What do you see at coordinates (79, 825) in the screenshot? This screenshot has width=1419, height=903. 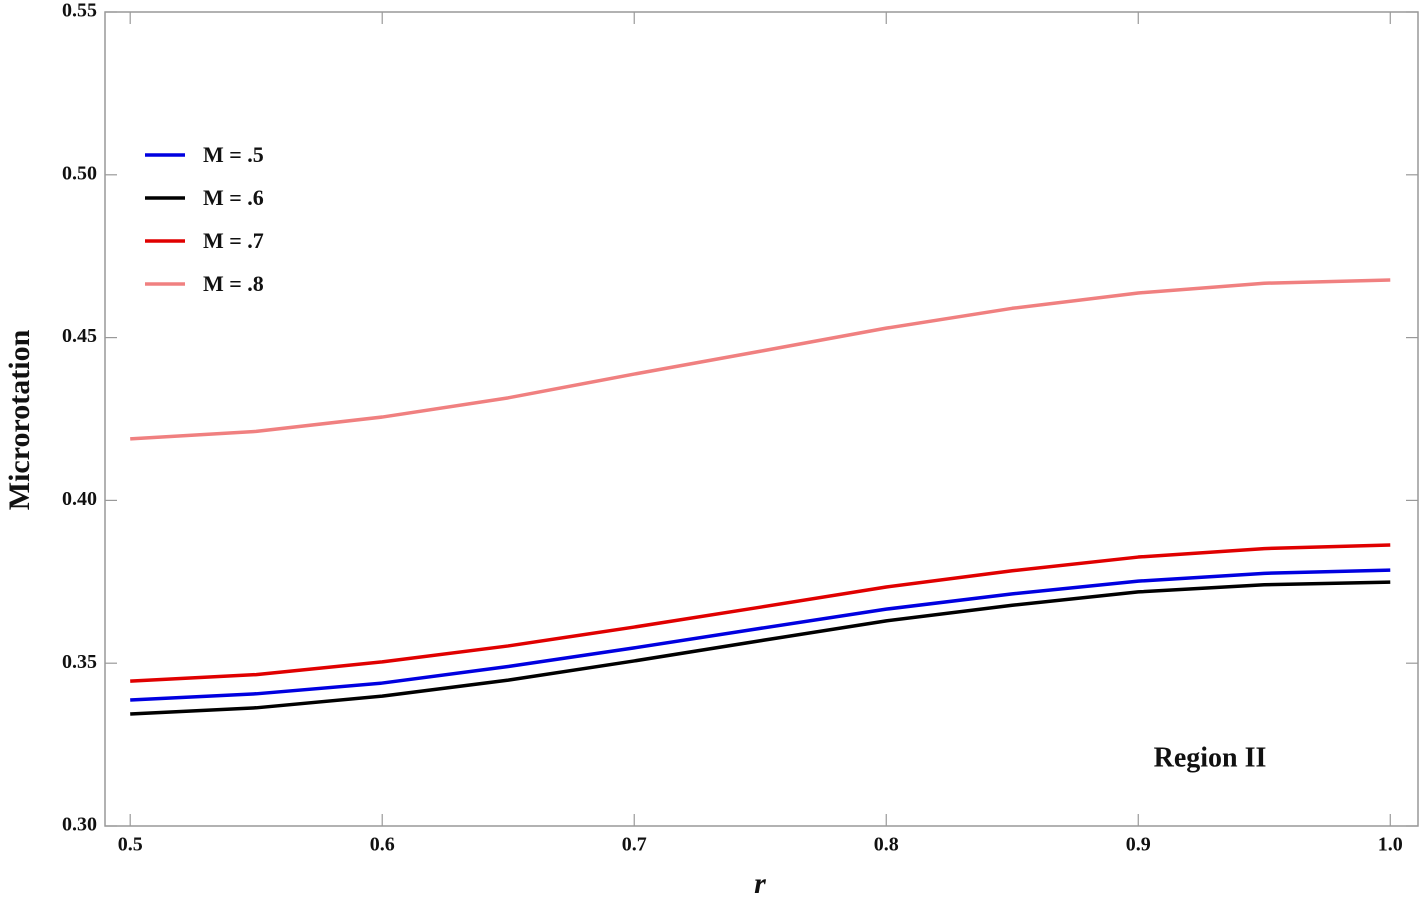 I see `y-tick-label: 0.30` at bounding box center [79, 825].